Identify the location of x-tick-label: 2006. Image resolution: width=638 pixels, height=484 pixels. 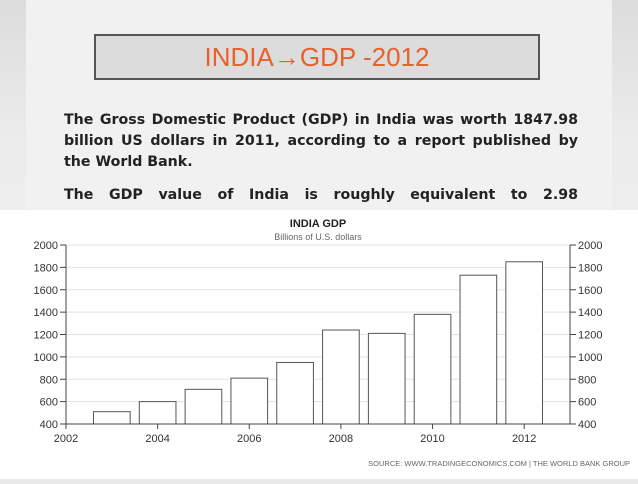
(249, 439).